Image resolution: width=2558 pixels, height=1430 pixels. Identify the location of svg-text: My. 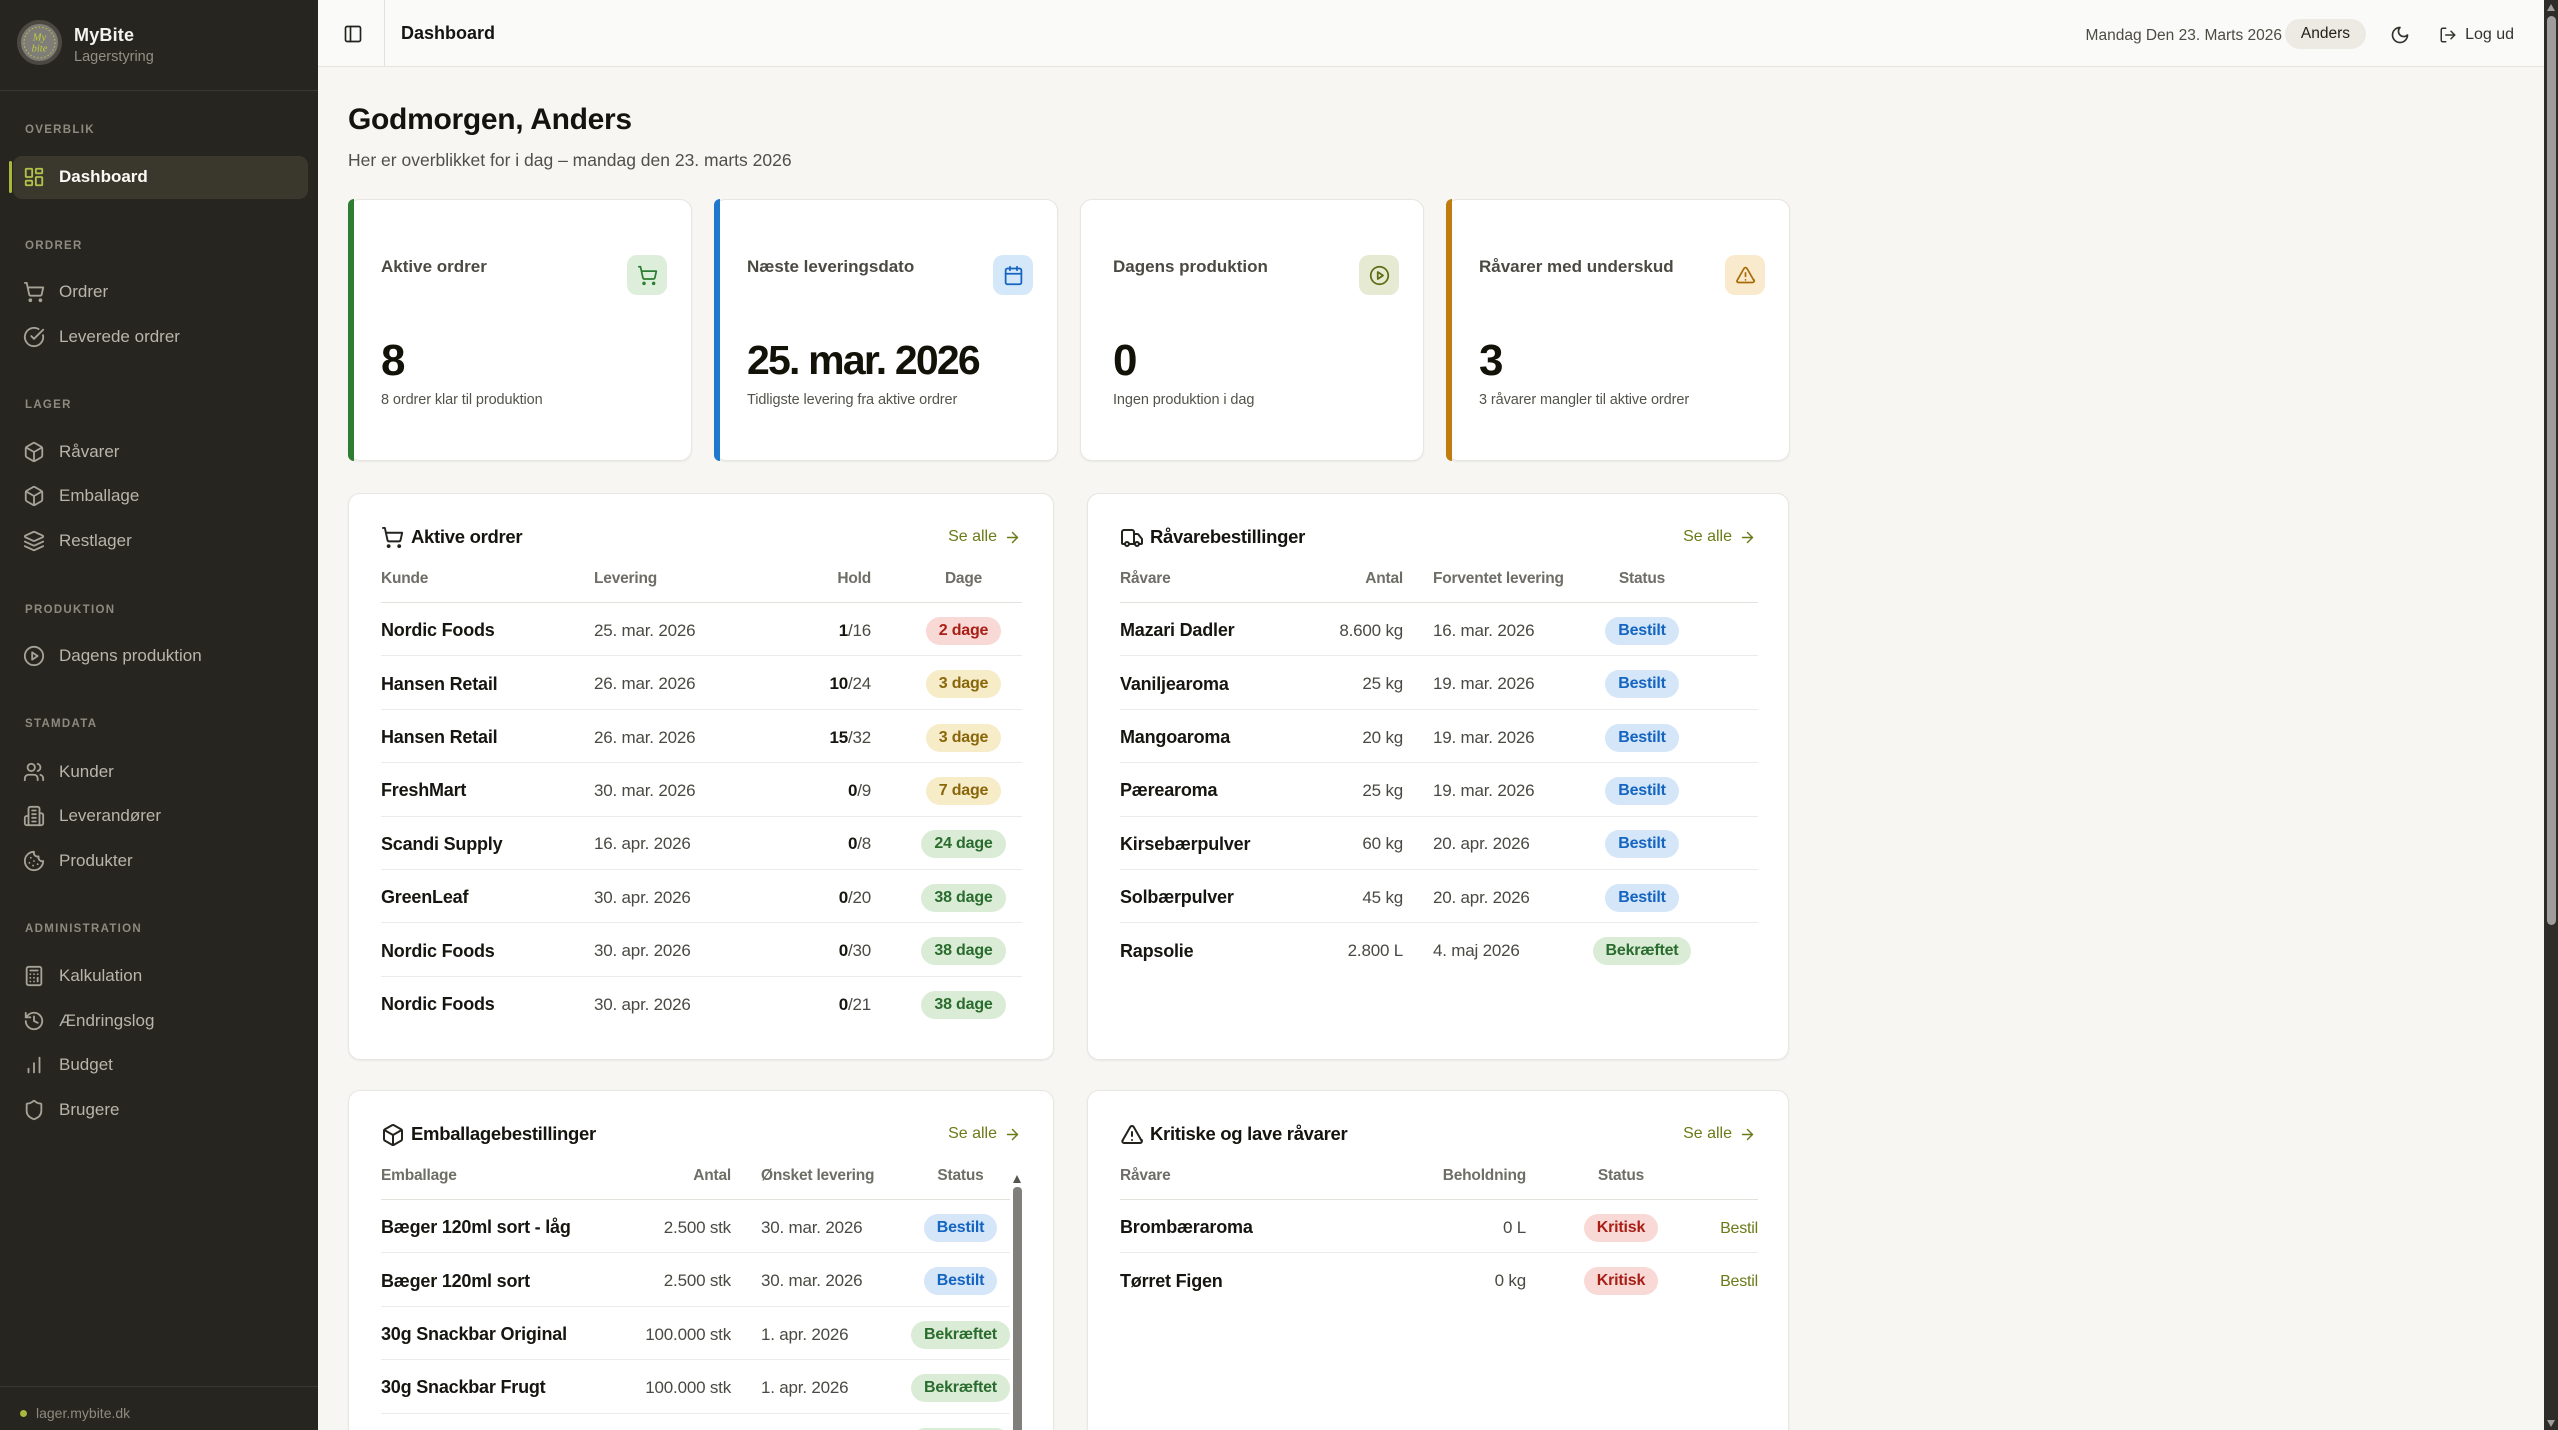
(39, 38).